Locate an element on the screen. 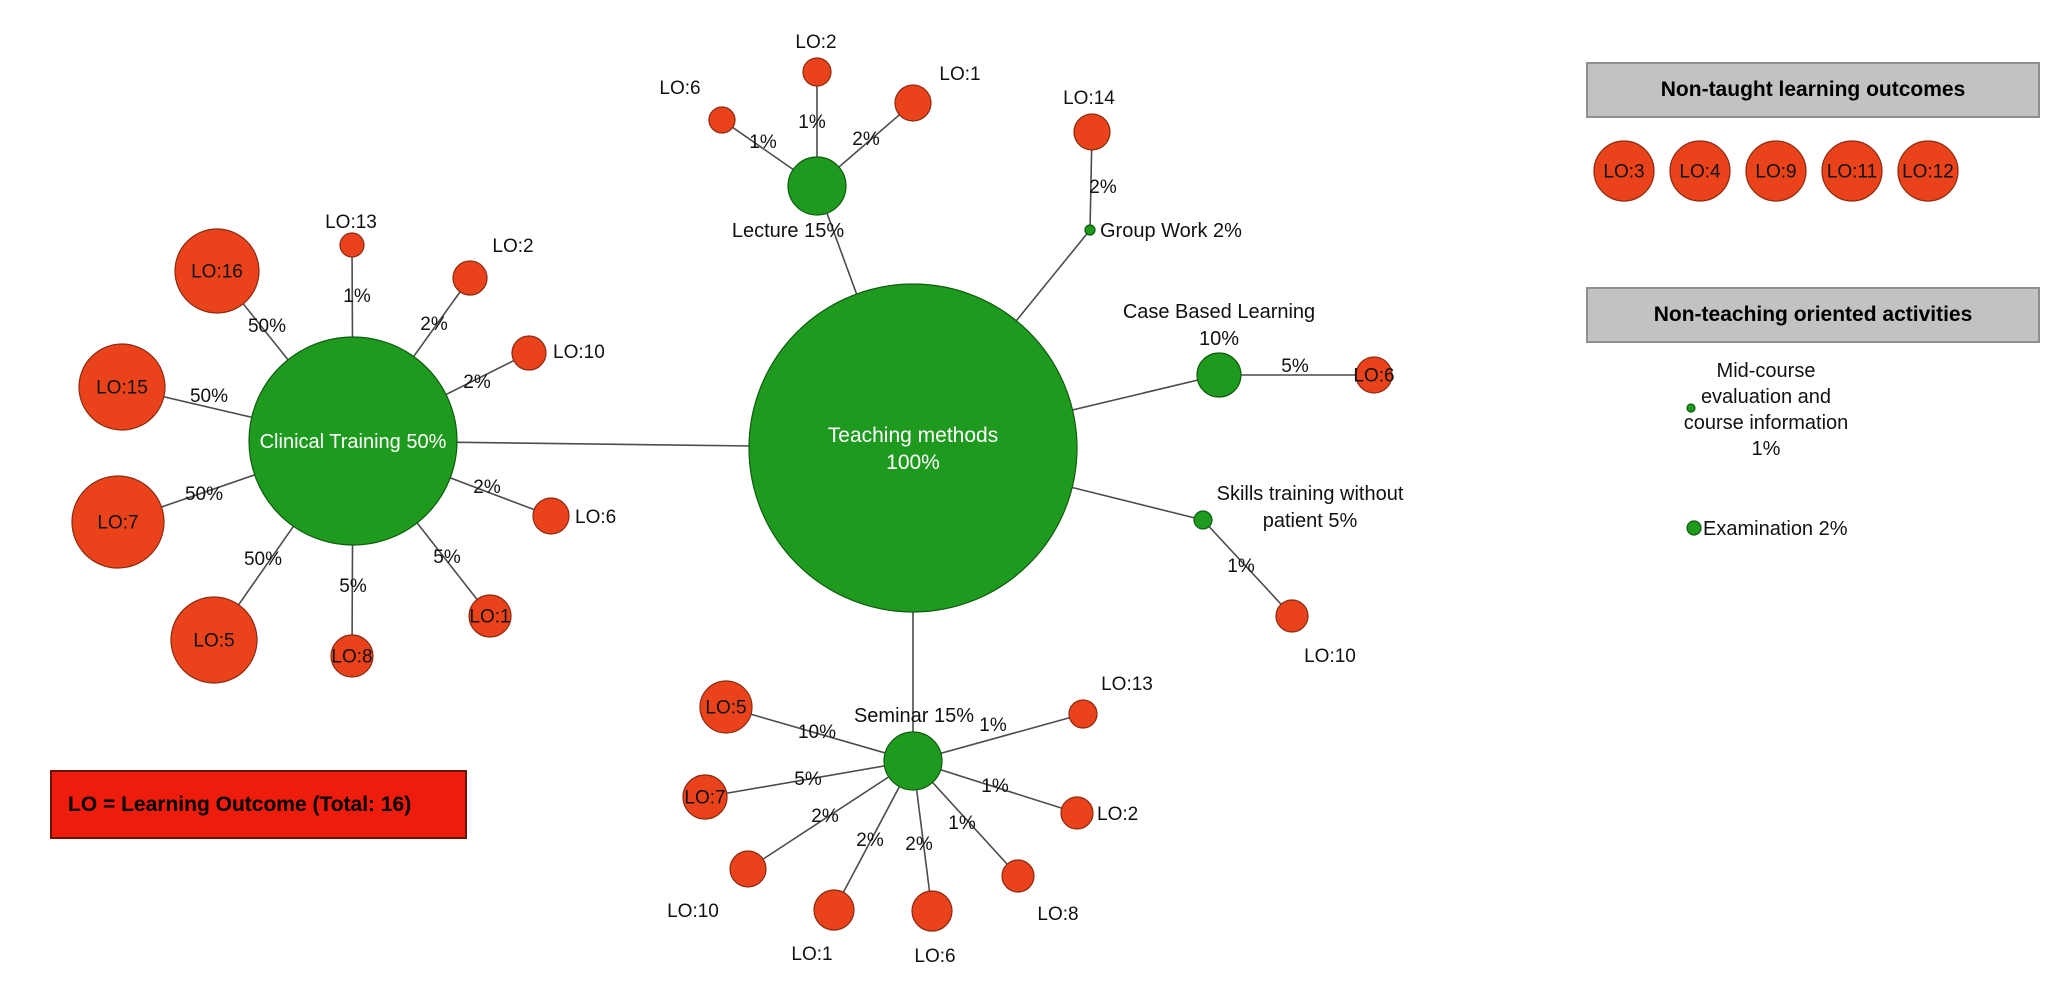 This screenshot has width=2059, height=1001. node-label-nt-lo9: LO:9 is located at coordinates (1775, 172).